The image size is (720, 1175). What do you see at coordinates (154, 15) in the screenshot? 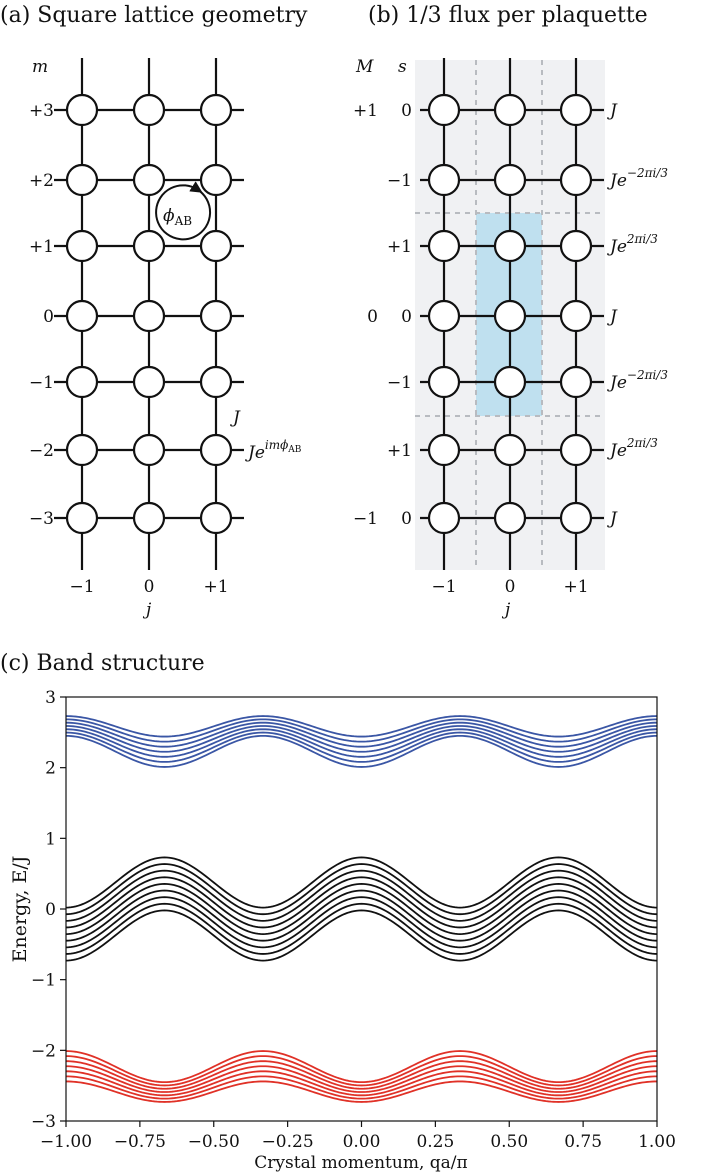
I see `panel-a-caption: (a) Square lattice geometry` at bounding box center [154, 15].